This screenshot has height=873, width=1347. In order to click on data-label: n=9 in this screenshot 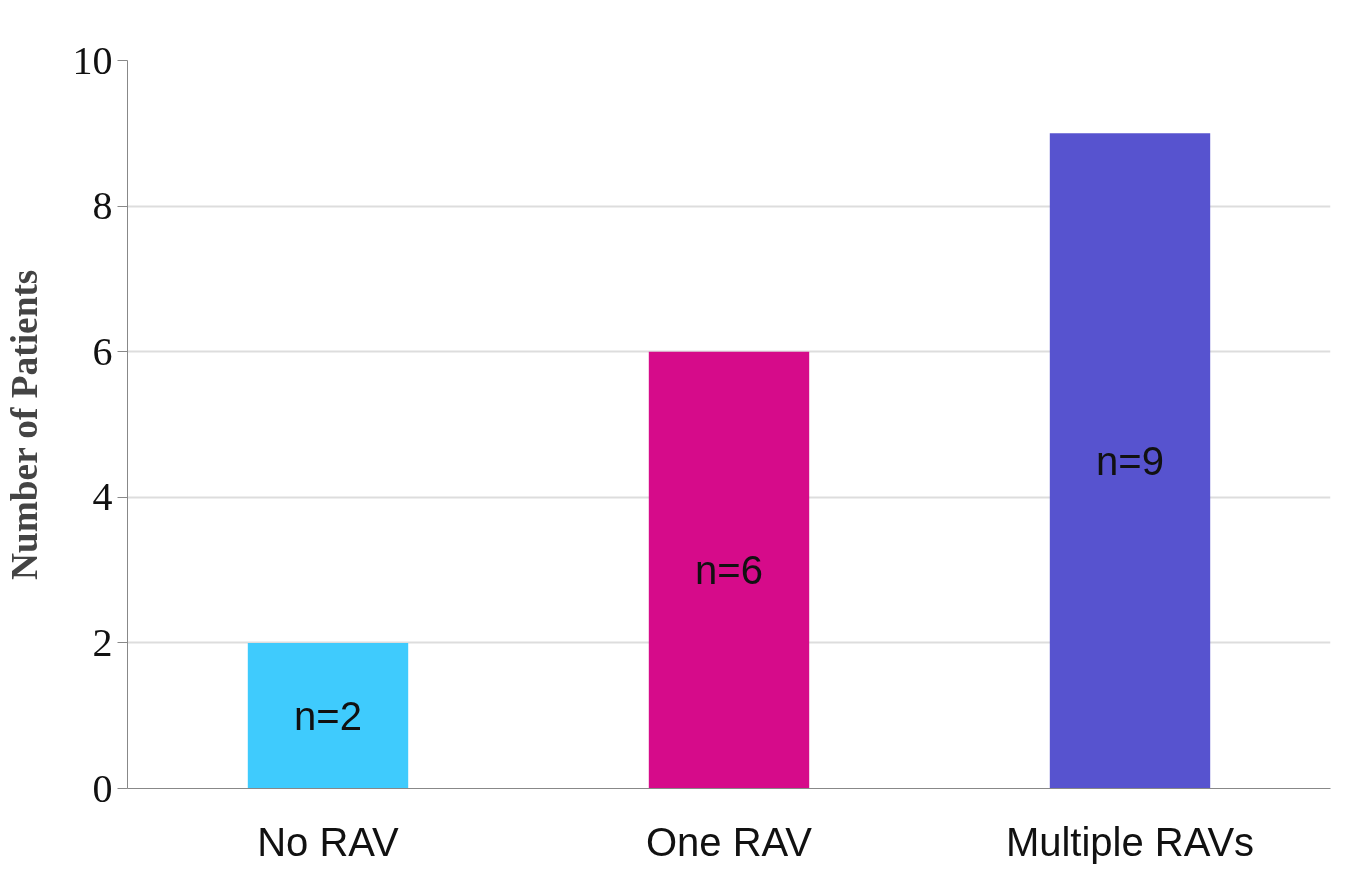, I will do `click(1130, 460)`.